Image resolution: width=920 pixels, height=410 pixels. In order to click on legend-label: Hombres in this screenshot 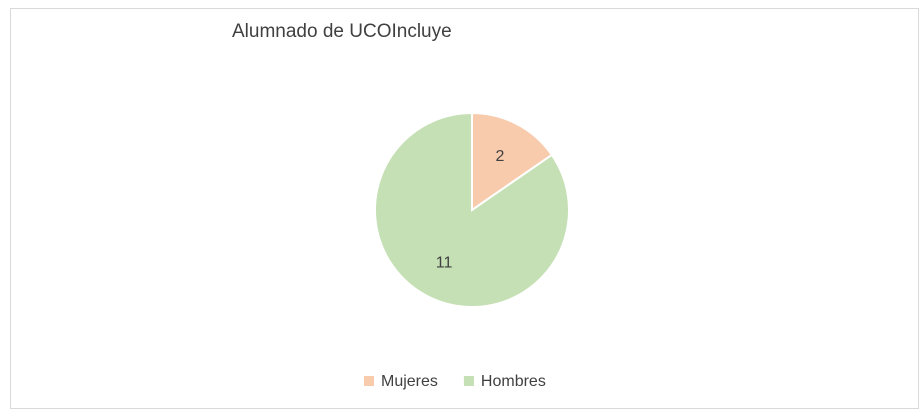, I will do `click(513, 381)`.